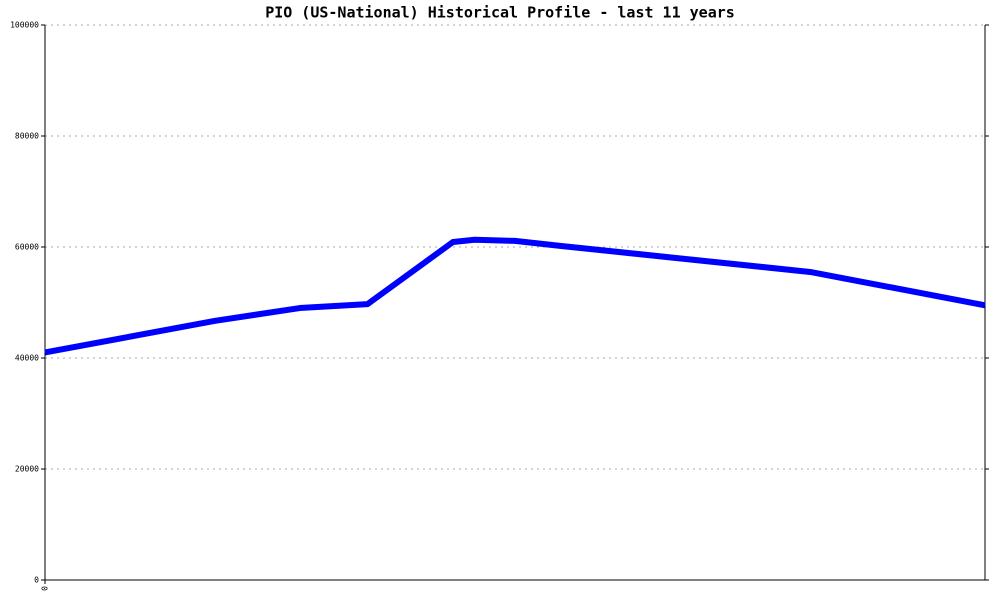 This screenshot has width=1000, height=600. Describe the element at coordinates (27, 247) in the screenshot. I see `y-tick-label: 60000` at that location.